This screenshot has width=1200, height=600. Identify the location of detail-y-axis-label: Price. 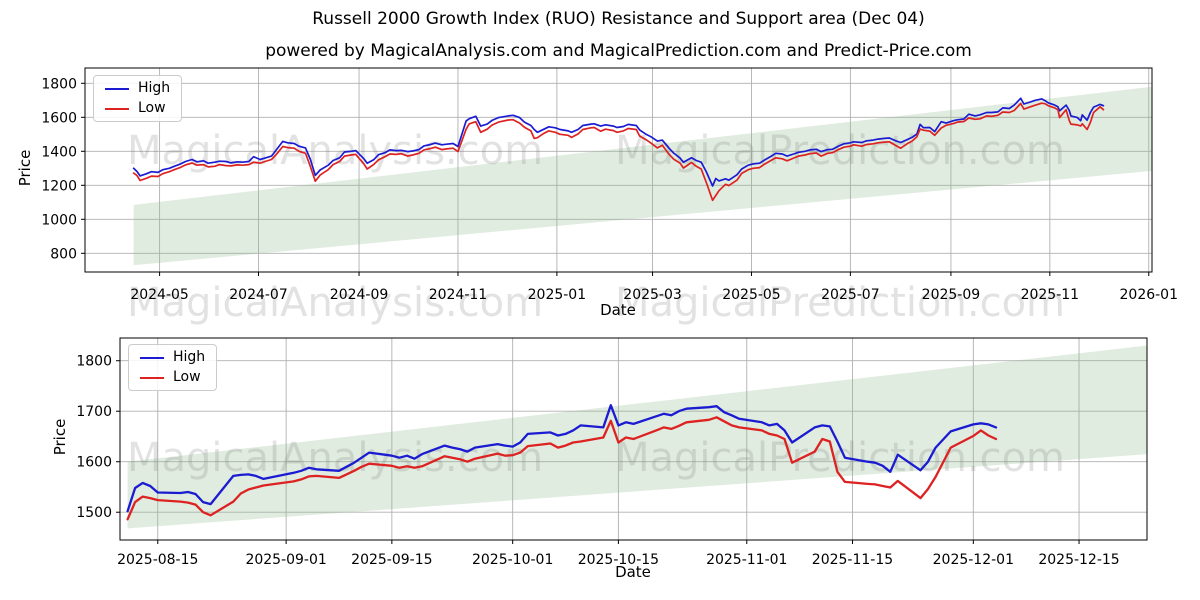
(60, 437).